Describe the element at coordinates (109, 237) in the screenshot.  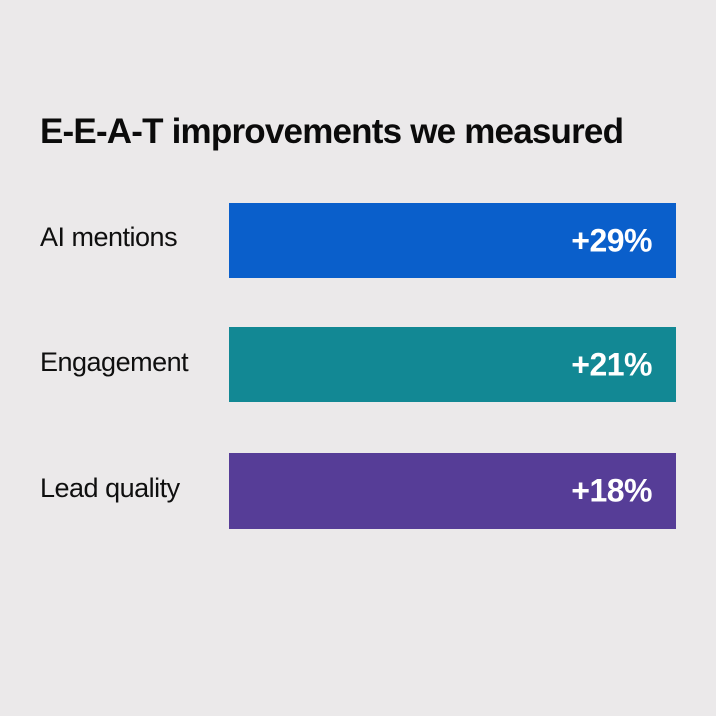
I see `row-label-ai-mentions: AI mentions` at that location.